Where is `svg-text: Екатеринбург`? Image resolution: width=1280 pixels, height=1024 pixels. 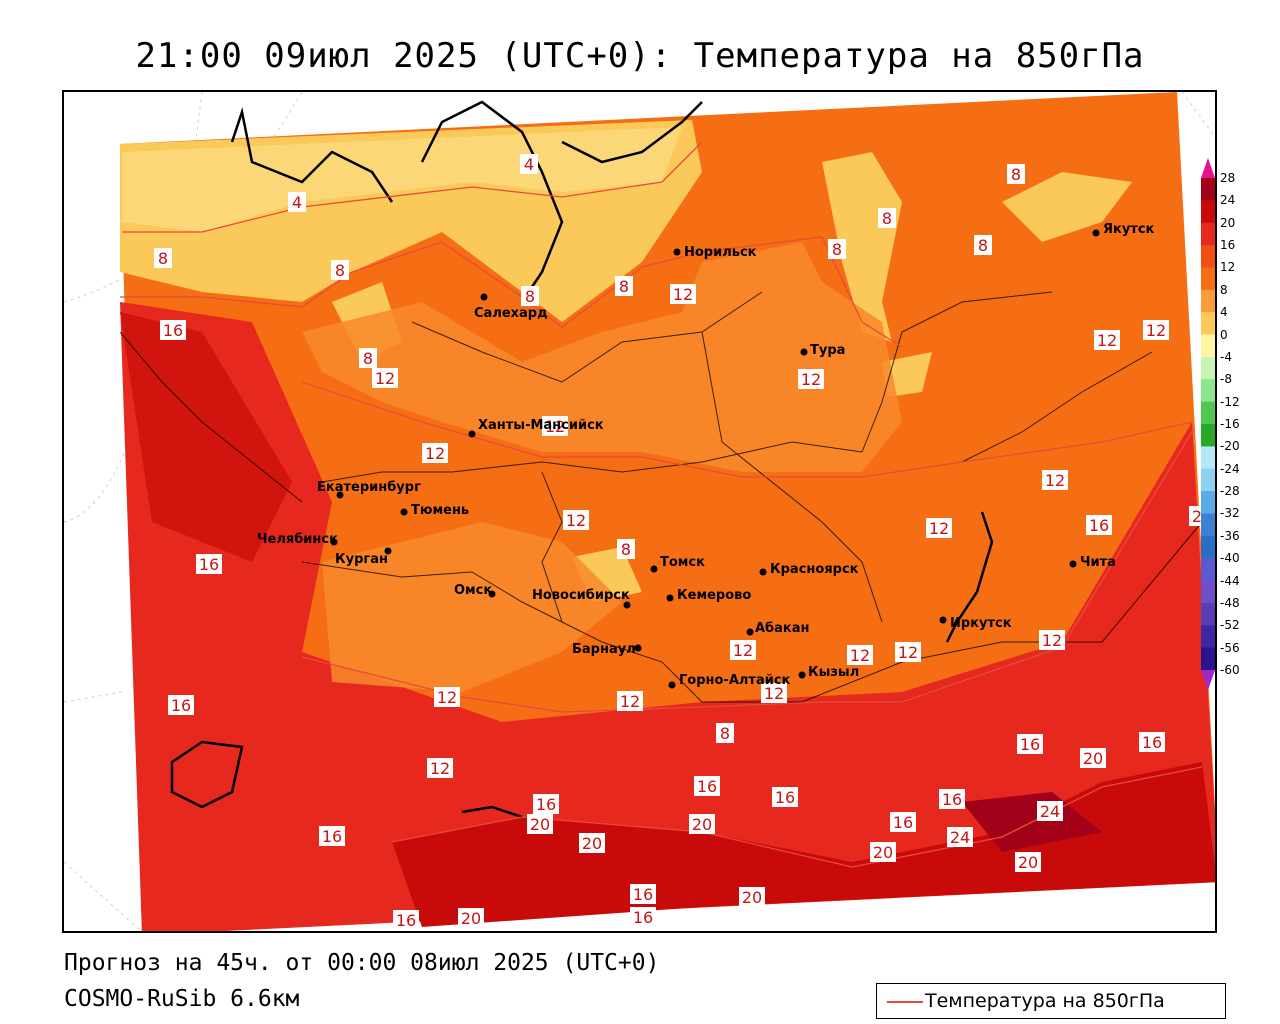
svg-text: Екатеринбург is located at coordinates (369, 487).